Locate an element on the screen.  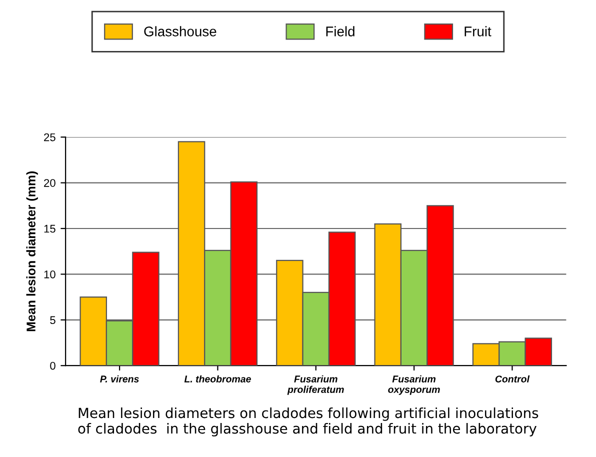
y-tick-label: 20 is located at coordinates (50, 183).